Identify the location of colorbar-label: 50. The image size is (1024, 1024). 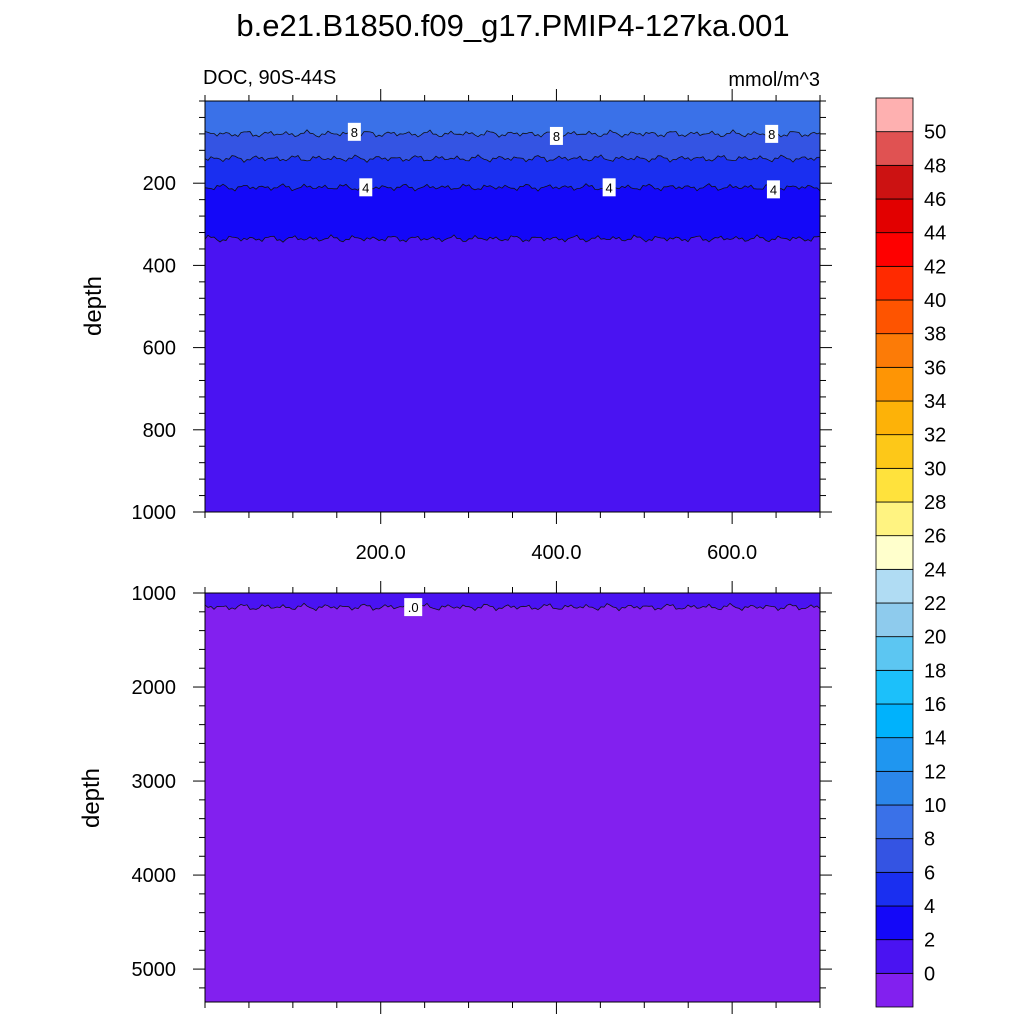
(935, 133).